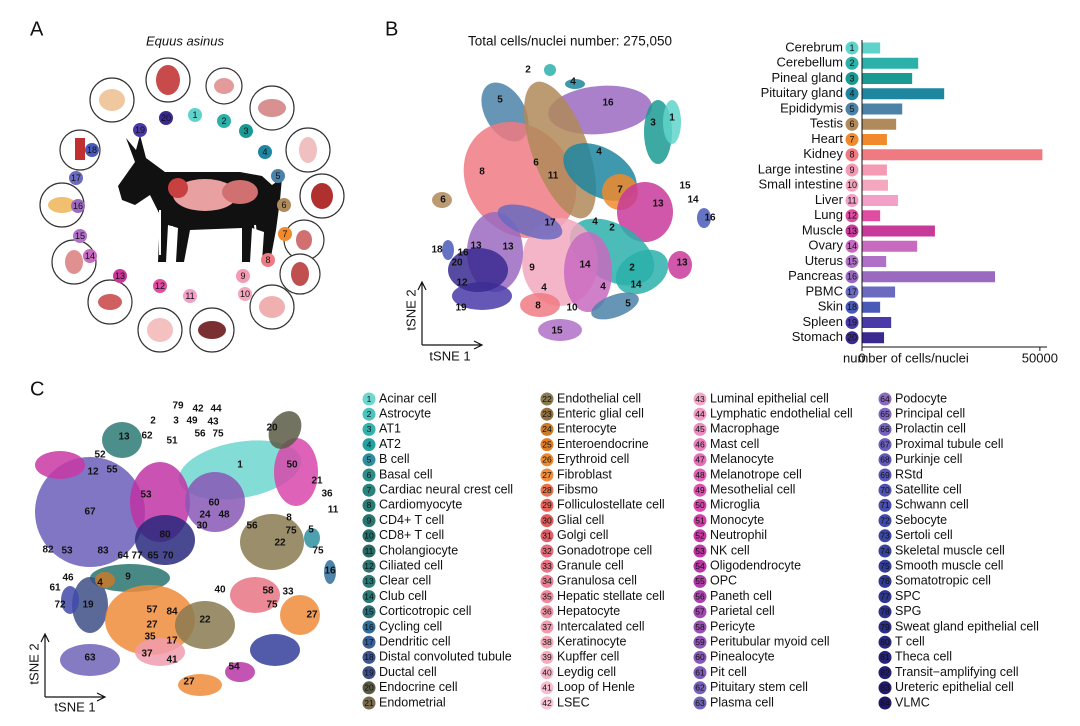 This screenshot has width=1080, height=726. What do you see at coordinates (700, 505) in the screenshot?
I see `badge-number: 50` at bounding box center [700, 505].